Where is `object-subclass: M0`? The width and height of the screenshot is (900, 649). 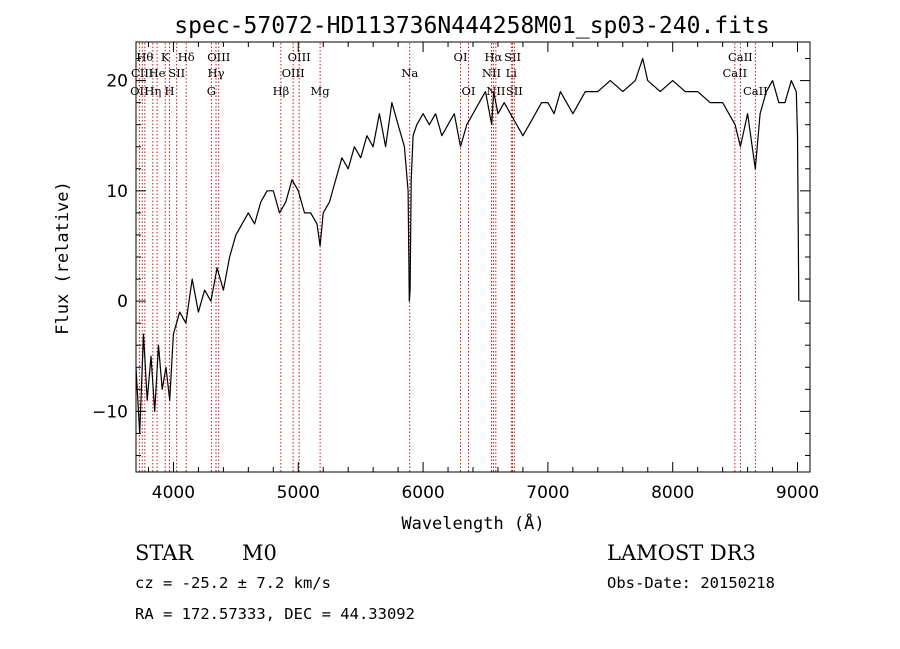
object-subclass: M0 is located at coordinates (259, 553).